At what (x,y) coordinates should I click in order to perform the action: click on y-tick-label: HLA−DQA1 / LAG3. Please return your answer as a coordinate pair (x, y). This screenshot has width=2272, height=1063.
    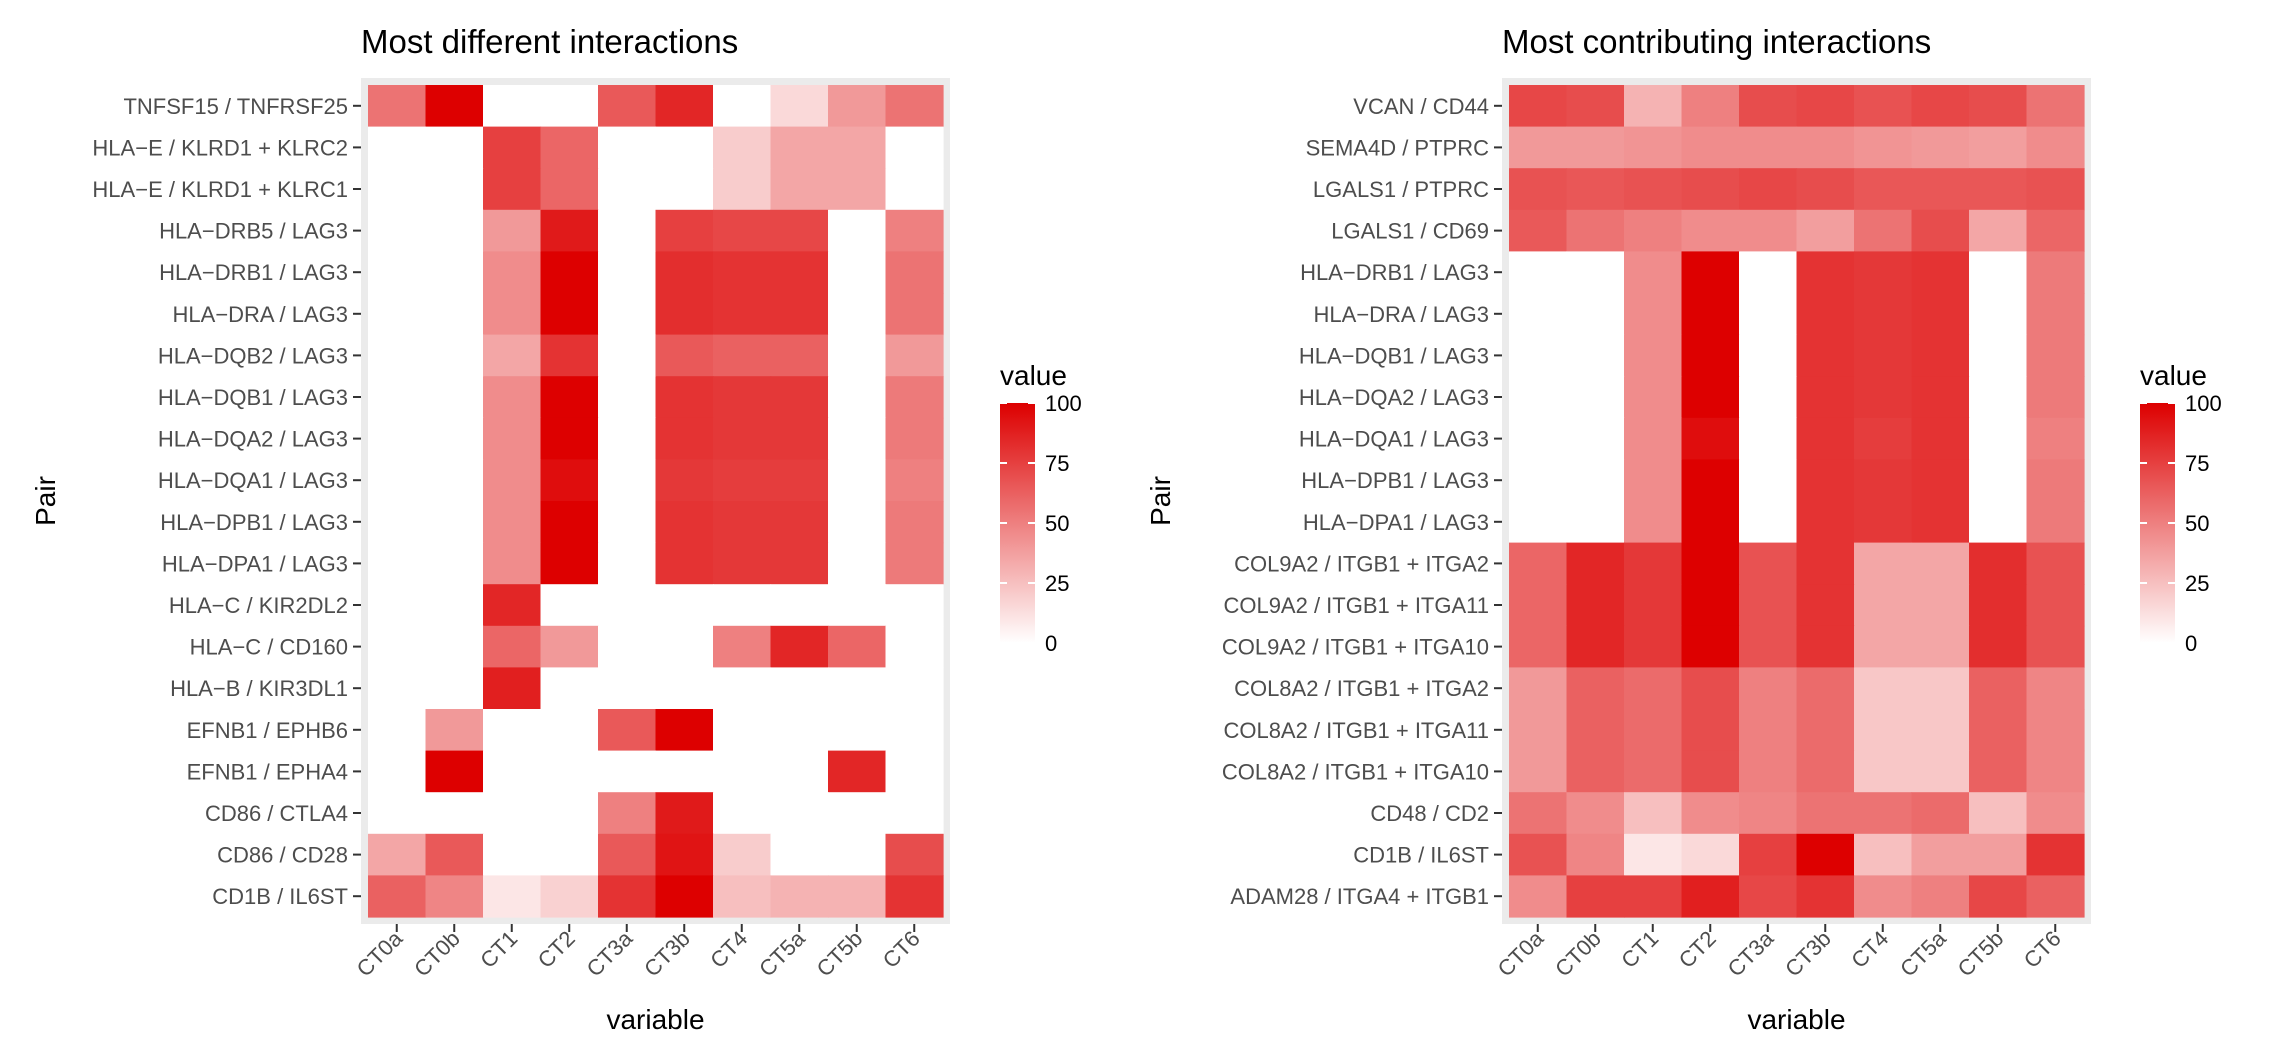
    Looking at the image, I should click on (253, 480).